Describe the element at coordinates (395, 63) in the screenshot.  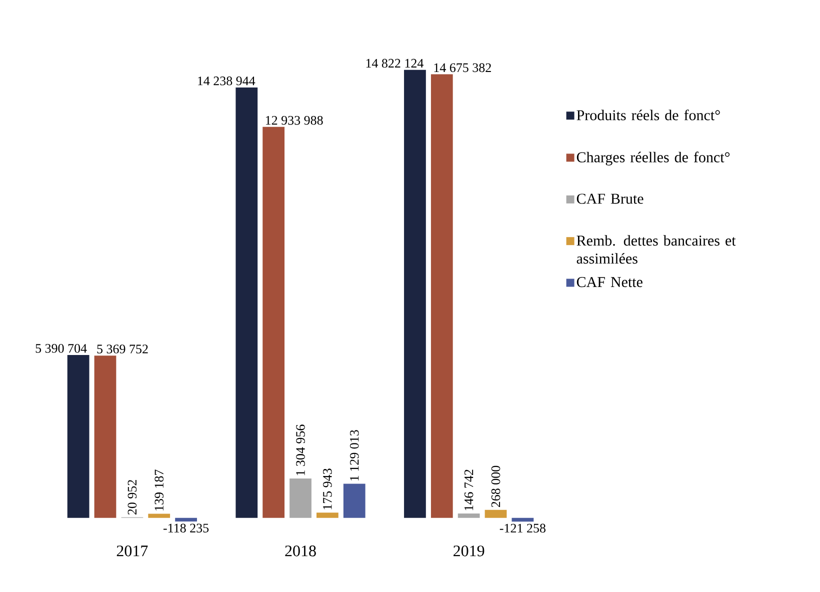
I see `data-label: 14 822 124` at that location.